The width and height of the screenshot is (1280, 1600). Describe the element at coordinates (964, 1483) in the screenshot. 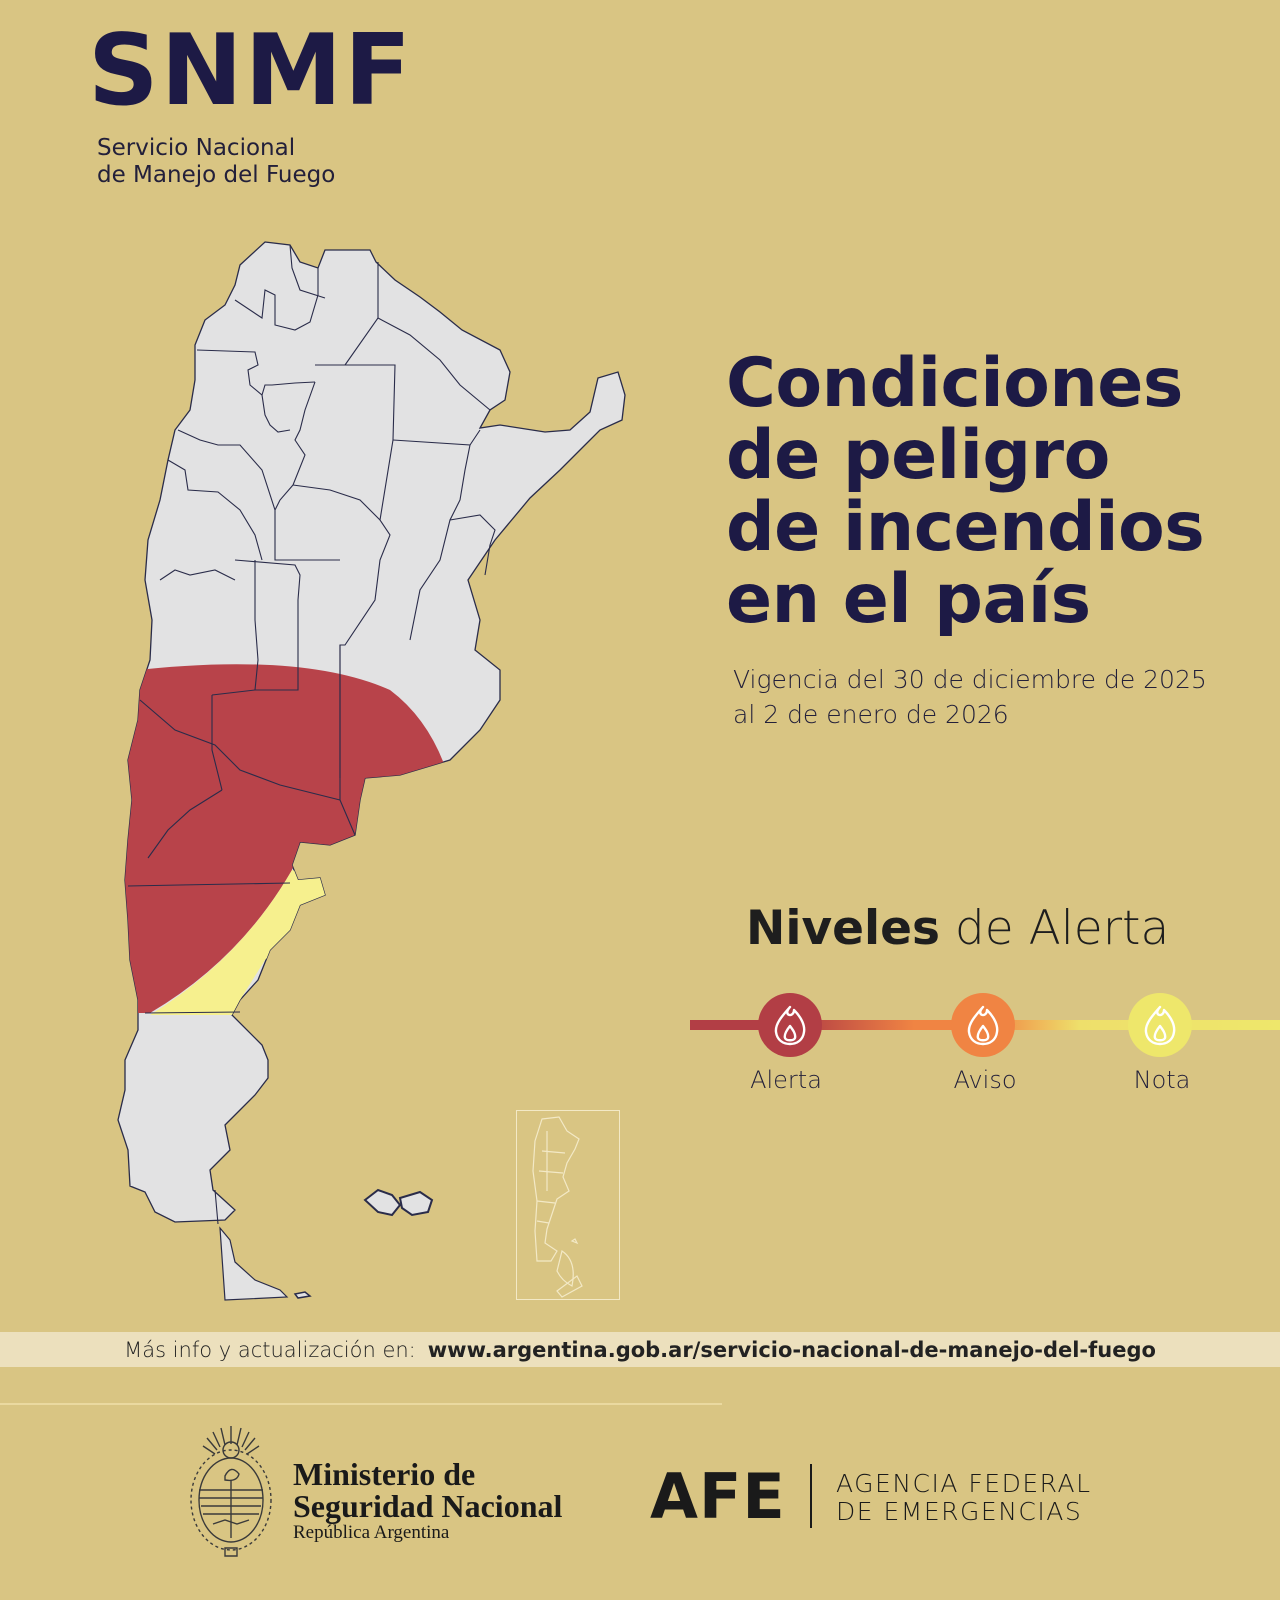

I see `afe-line-1: AGENCIA FEDERAL` at that location.